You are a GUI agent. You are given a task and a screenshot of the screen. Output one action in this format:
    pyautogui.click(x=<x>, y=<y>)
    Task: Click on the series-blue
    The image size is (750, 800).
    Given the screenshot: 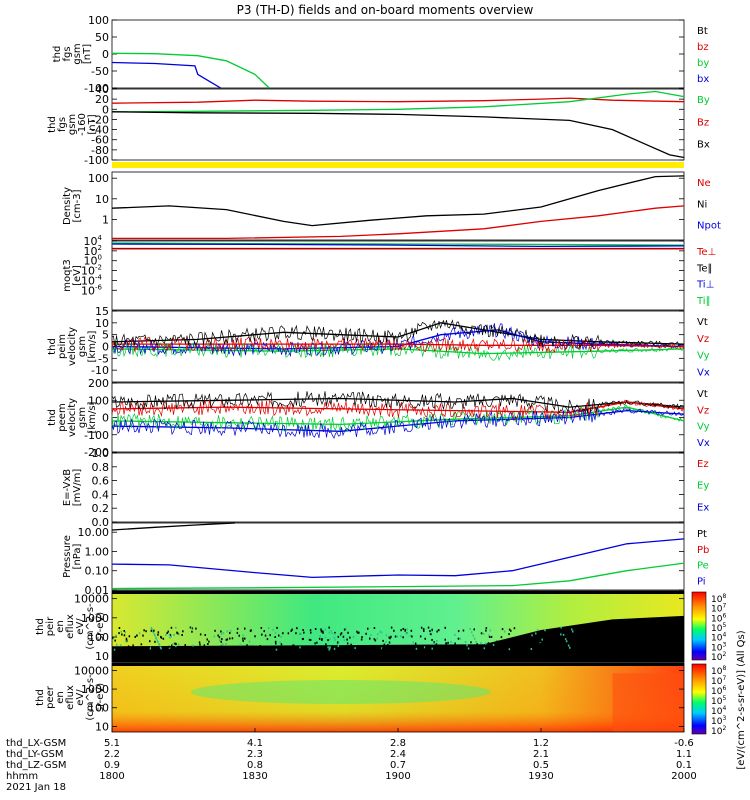 What is the action you would take?
    pyautogui.click(x=398, y=420)
    